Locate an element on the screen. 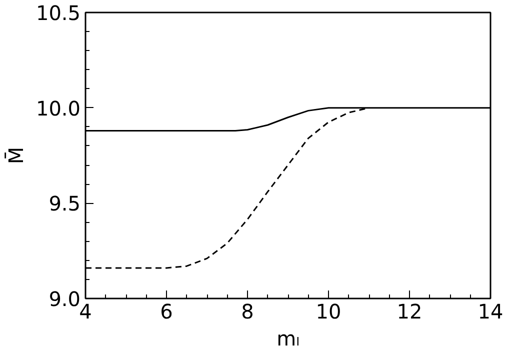  x-tick-label: 14 is located at coordinates (491, 312).